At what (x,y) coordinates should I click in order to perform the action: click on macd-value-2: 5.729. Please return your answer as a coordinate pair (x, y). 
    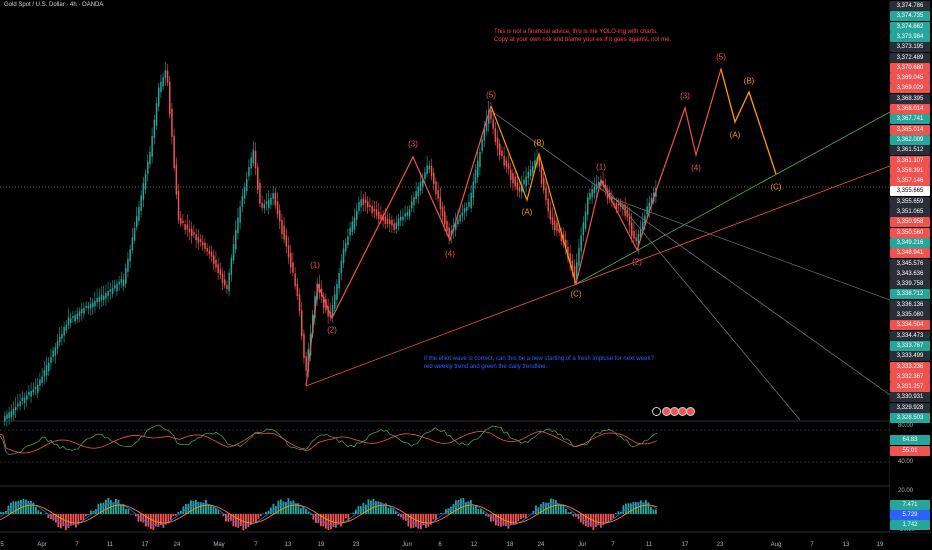
    Looking at the image, I should click on (910, 515).